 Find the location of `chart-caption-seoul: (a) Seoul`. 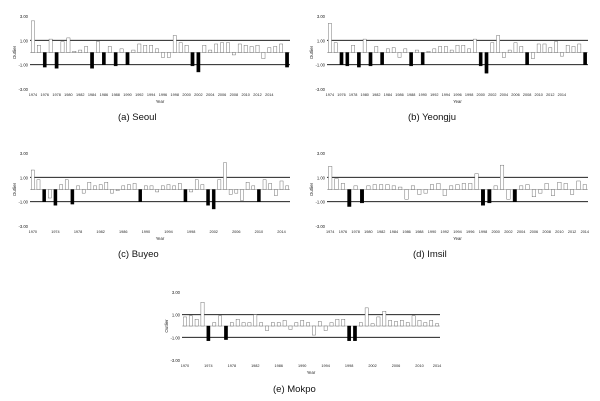

chart-caption-seoul: (a) Seoul is located at coordinates (137, 117).